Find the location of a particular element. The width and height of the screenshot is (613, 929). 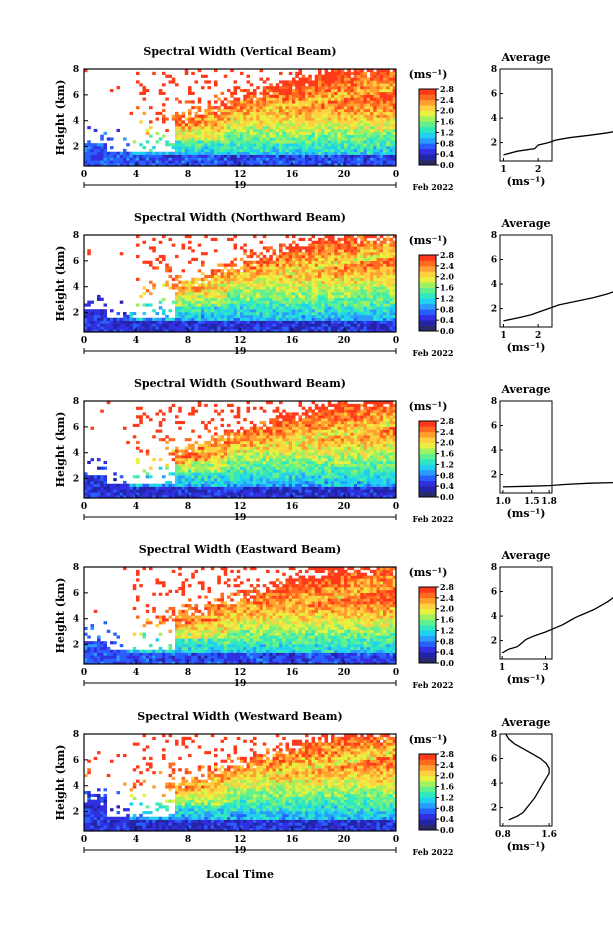

average-y-tick-label: 2 is located at coordinates (494, 310).